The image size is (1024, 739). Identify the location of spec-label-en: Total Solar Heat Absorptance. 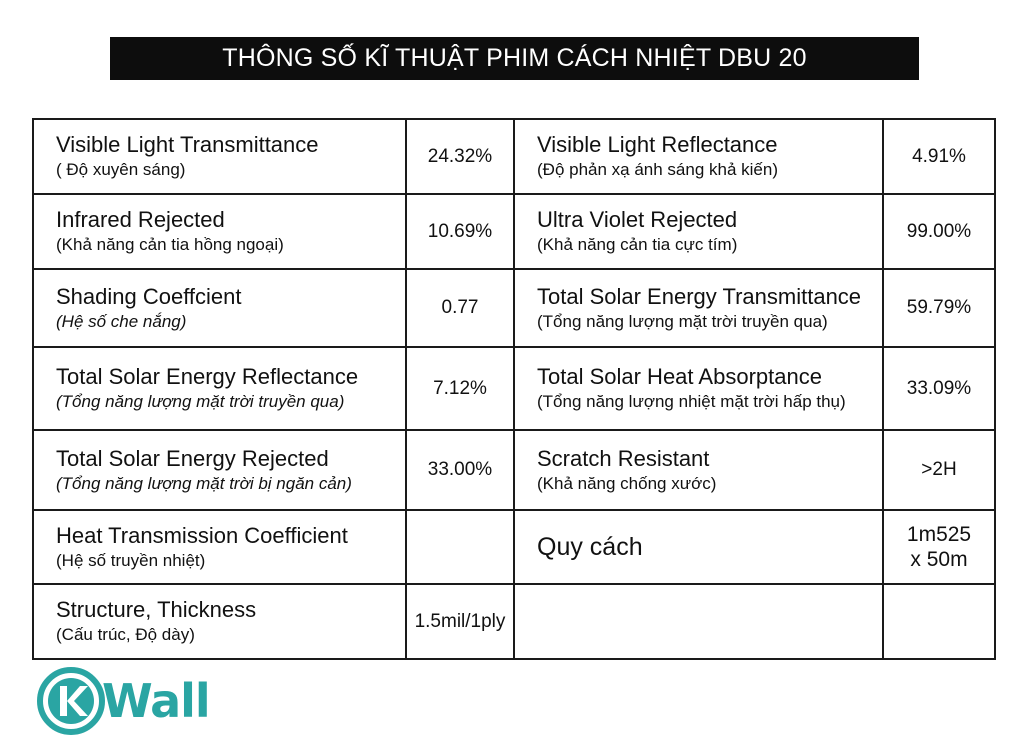
(679, 376).